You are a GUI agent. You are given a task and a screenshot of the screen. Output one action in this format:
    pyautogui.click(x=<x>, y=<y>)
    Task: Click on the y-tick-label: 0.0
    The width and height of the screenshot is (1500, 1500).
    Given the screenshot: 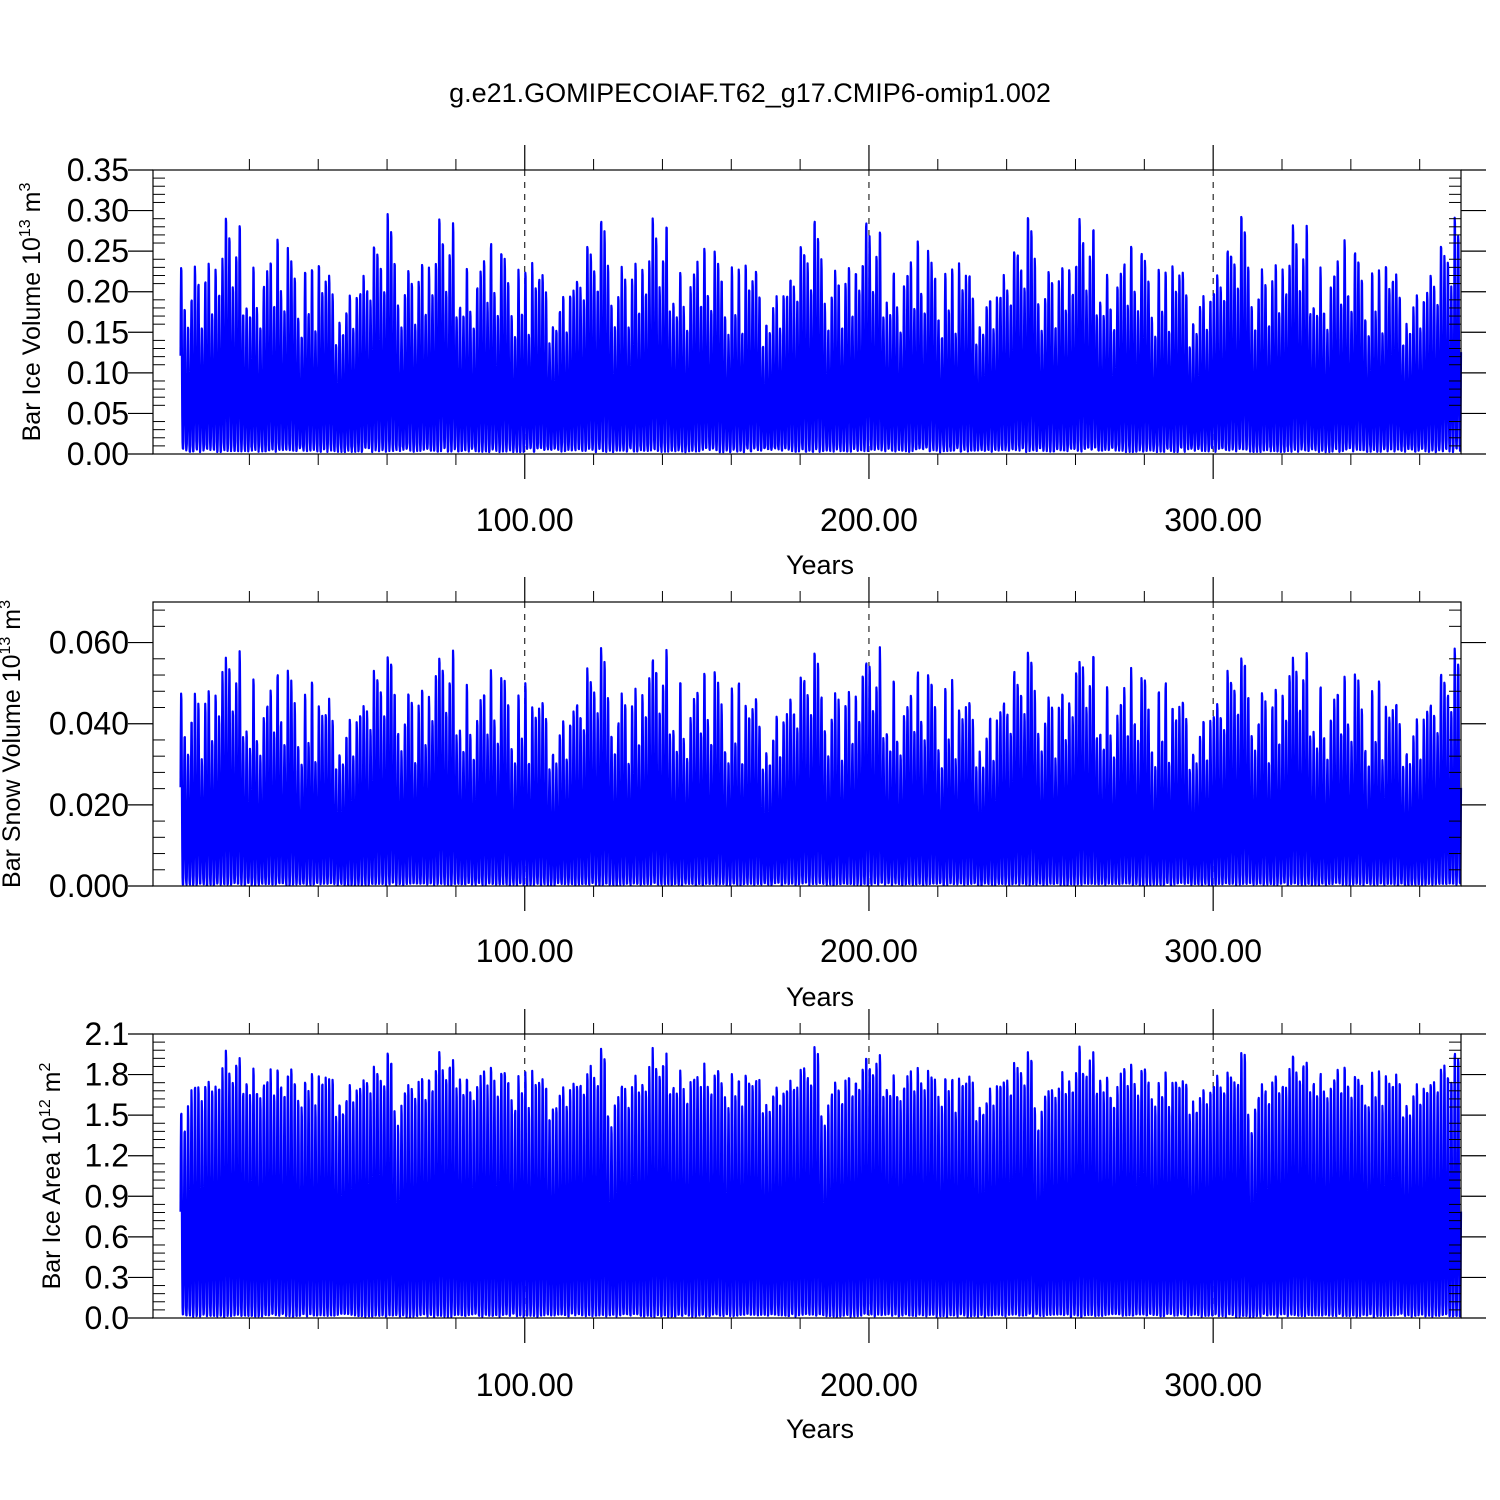 What is the action you would take?
    pyautogui.click(x=107, y=1318)
    